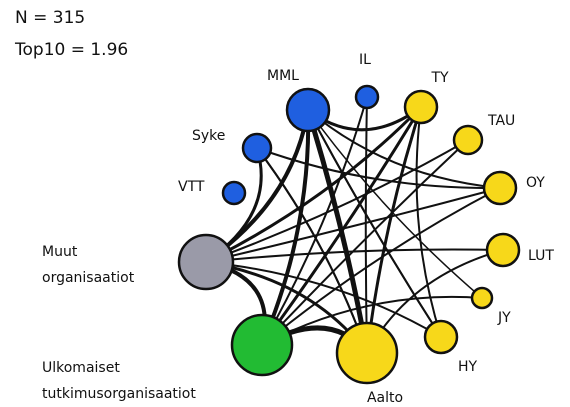  I want to click on node-label: JY, so click(504, 318).